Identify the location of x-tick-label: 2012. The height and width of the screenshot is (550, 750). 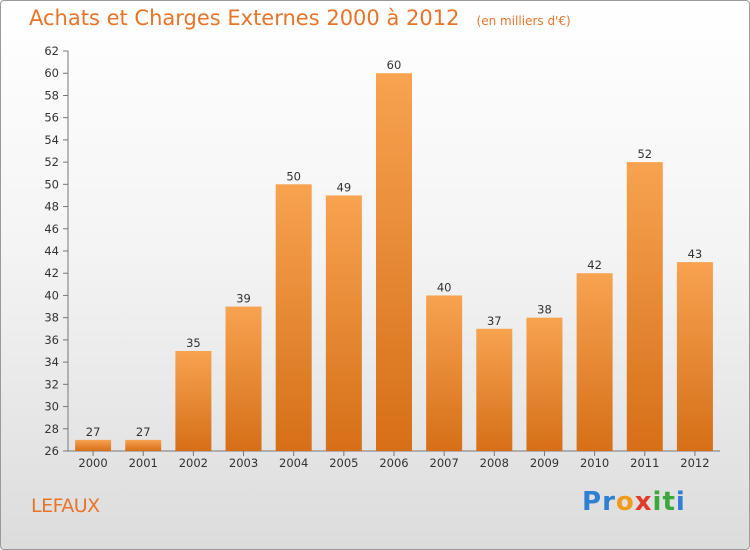
(694, 463).